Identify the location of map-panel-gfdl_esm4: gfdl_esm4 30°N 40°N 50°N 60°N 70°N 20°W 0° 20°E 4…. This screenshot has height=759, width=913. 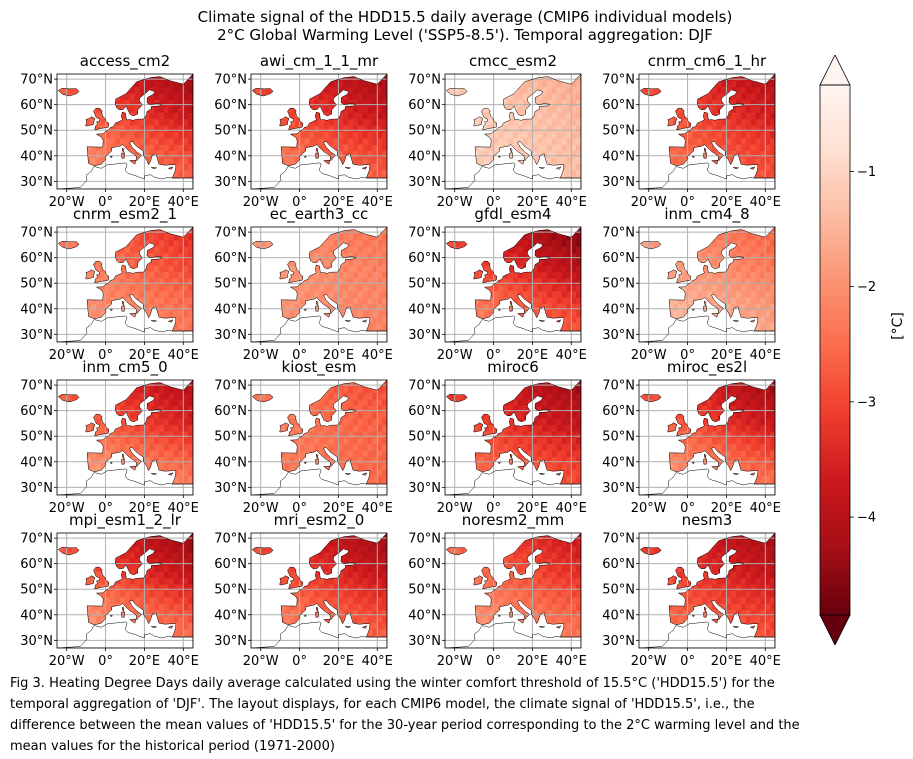
(487, 284).